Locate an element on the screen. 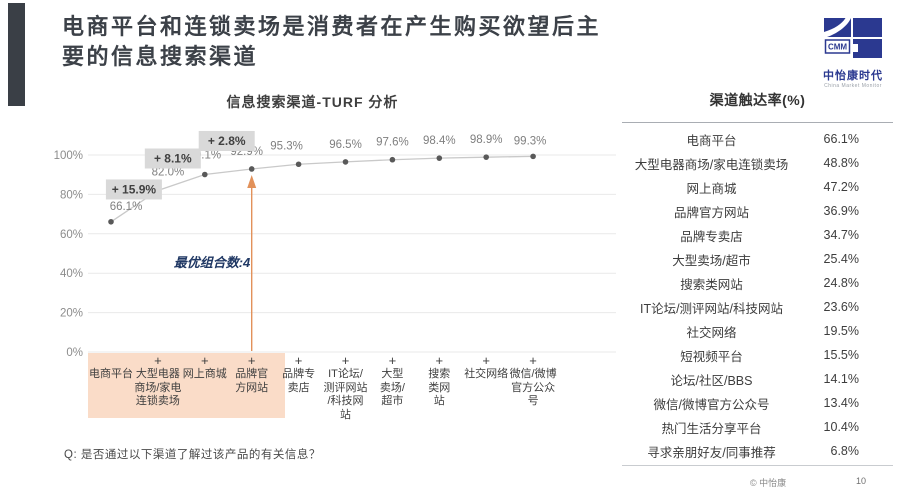 Image resolution: width=900 pixels, height=500 pixels. channel-name: 寻求亲朋好友/同事推荐 is located at coordinates (711, 452).